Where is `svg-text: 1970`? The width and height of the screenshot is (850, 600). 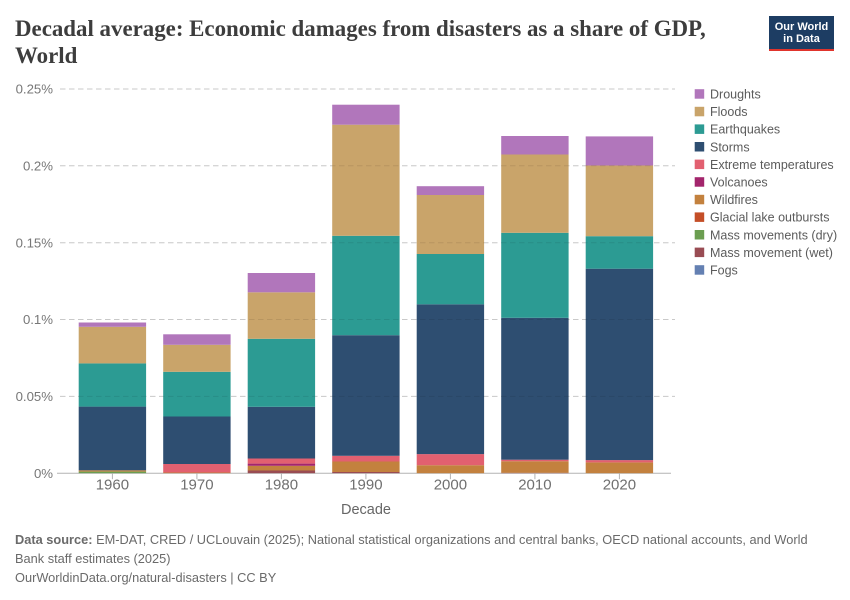 svg-text: 1970 is located at coordinates (196, 485).